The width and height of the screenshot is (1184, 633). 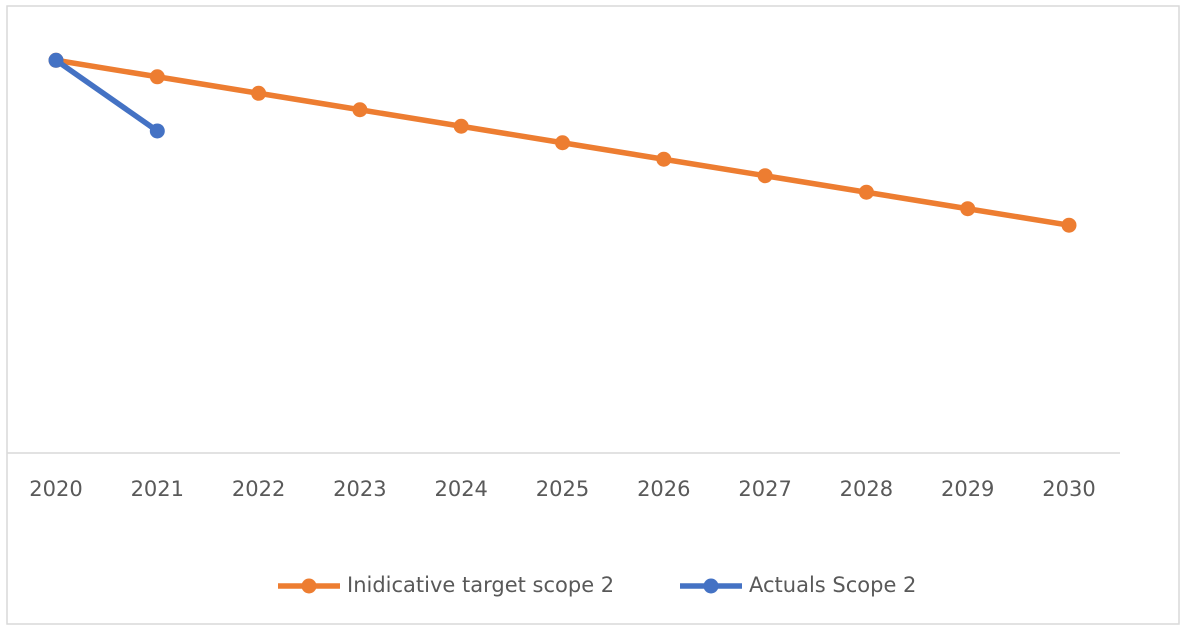 What do you see at coordinates (107, 95) in the screenshot?
I see `series-line` at bounding box center [107, 95].